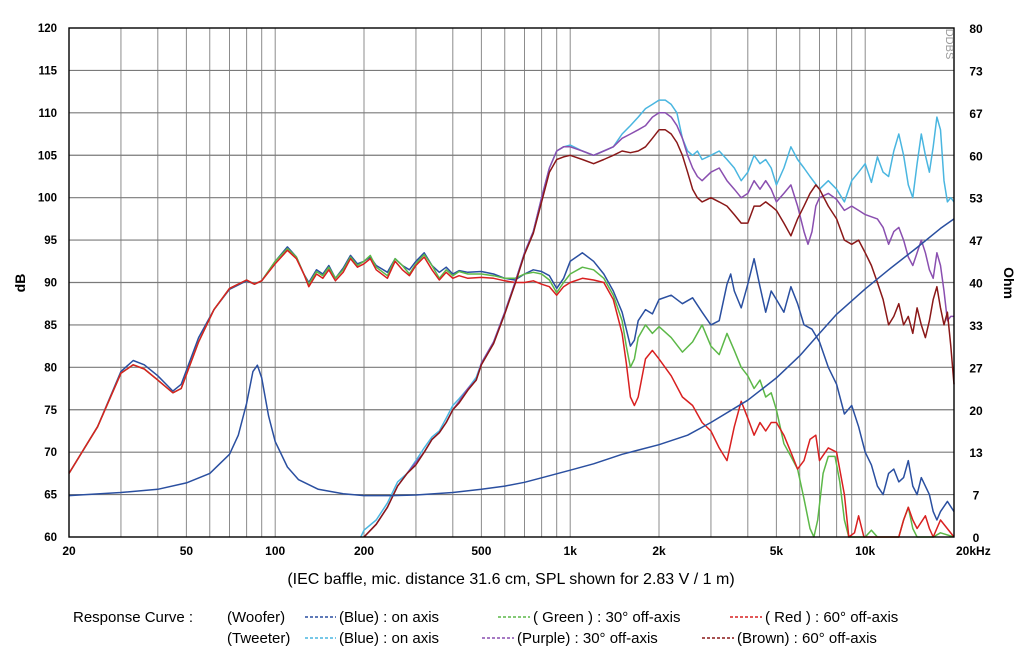 This screenshot has height=664, width=1024. What do you see at coordinates (571, 551) in the screenshot?
I see `x-tick-label: 1k` at bounding box center [571, 551].